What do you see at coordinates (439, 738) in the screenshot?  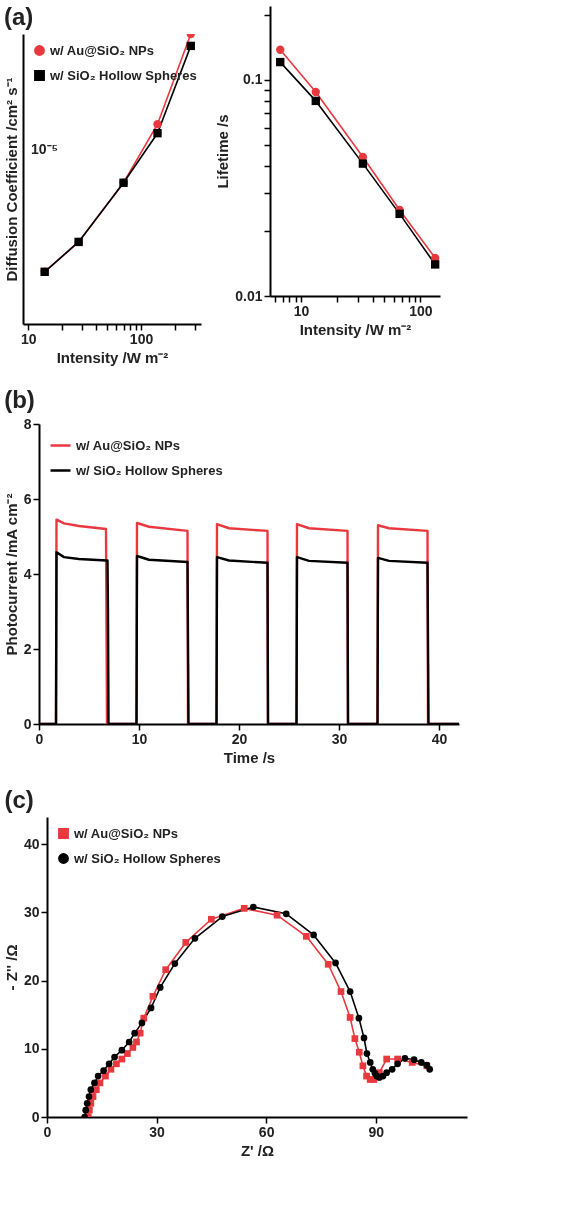 I see `x-tick-label: 40` at bounding box center [439, 738].